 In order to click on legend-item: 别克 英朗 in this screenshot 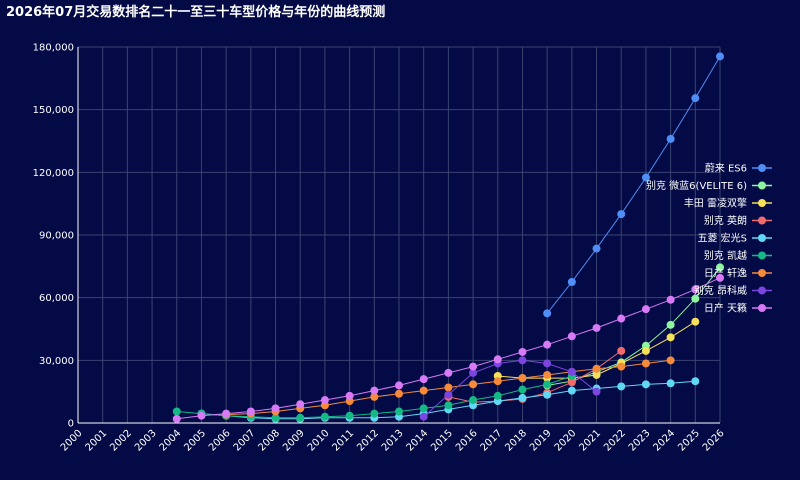, I will do `click(738, 220)`.